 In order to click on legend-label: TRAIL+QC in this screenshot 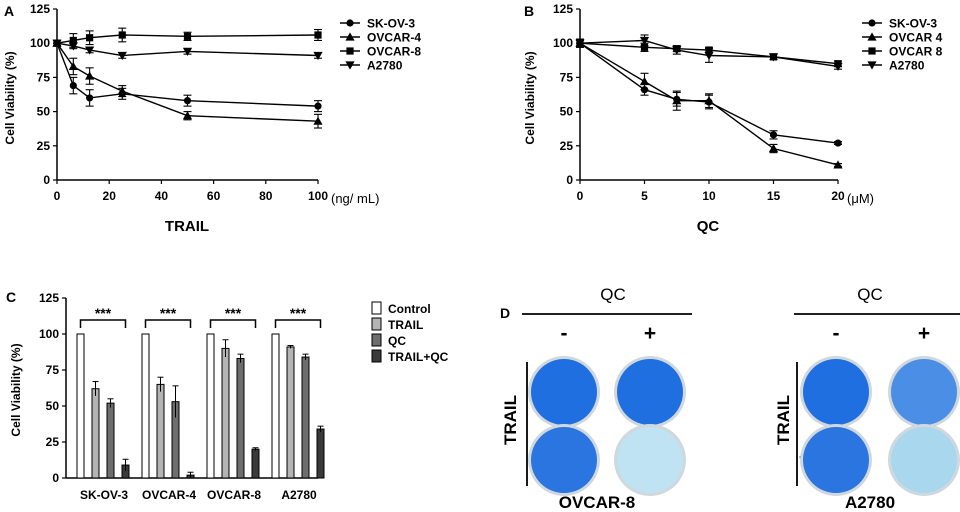, I will do `click(418, 357)`.